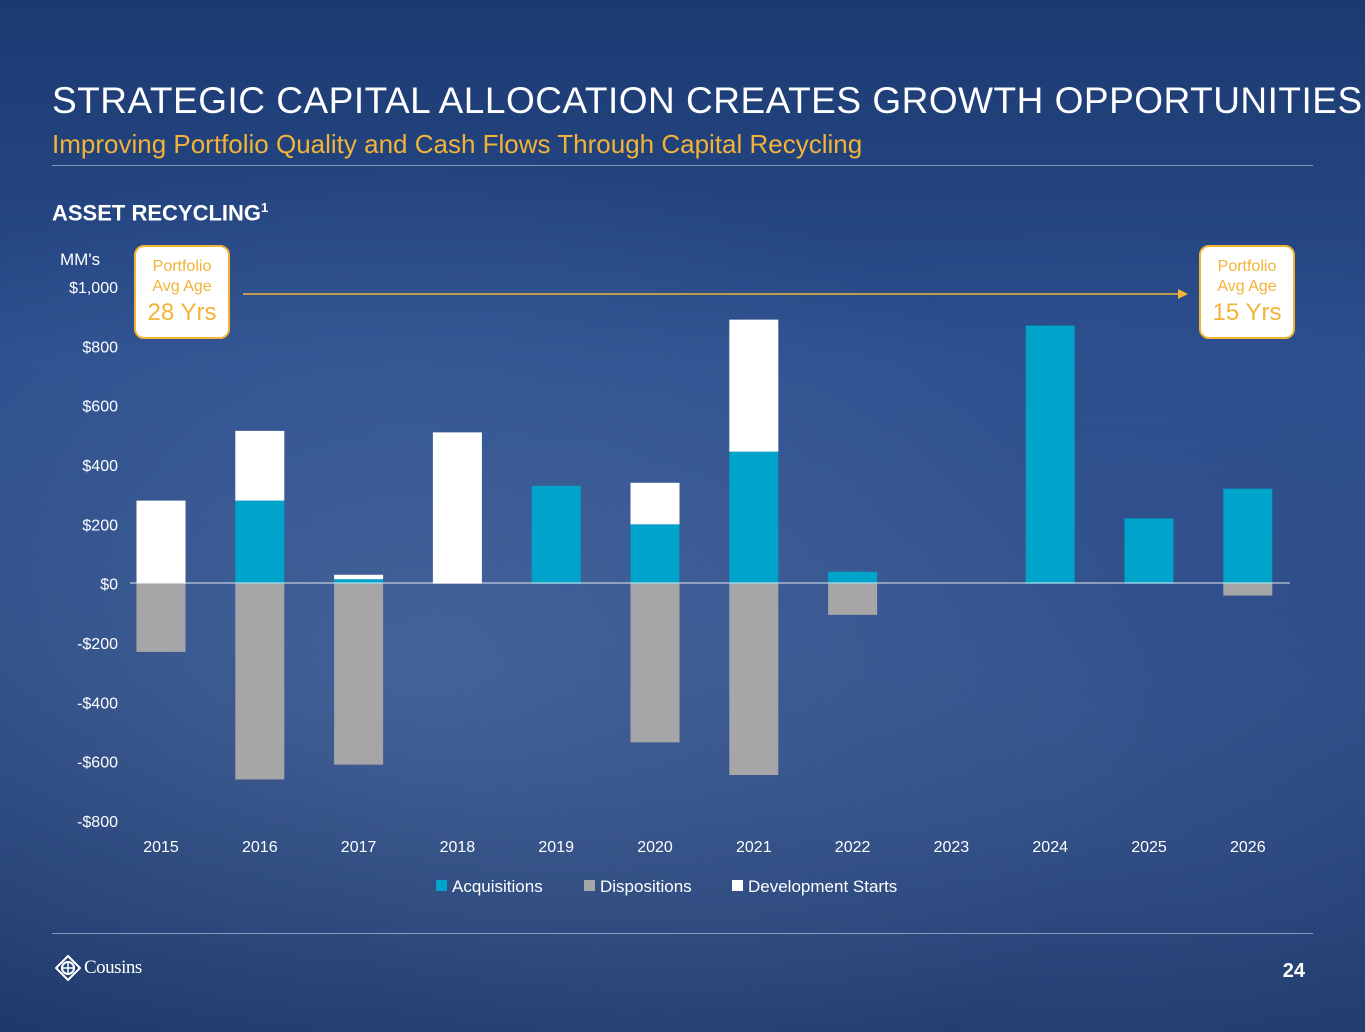 This screenshot has height=1032, width=1365. I want to click on legend-label: Dispositions, so click(646, 886).